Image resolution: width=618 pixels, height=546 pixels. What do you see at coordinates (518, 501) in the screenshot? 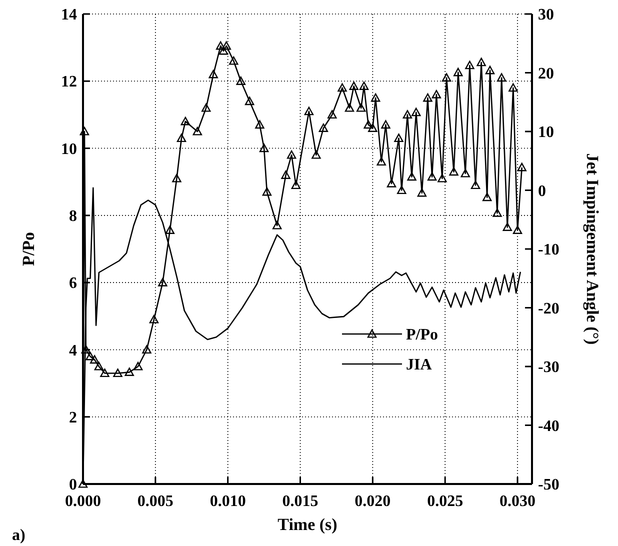
I see `x-tick-label: 0.030` at bounding box center [518, 501].